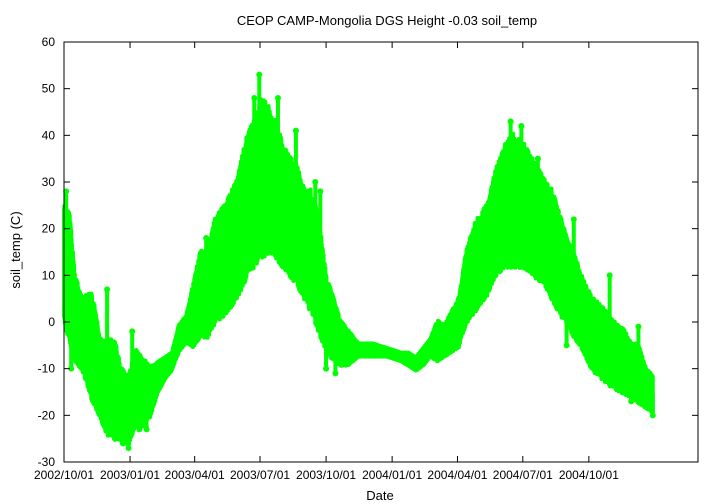 The image size is (720, 504). I want to click on x-tick-label: 2003/10/01, so click(326, 475).